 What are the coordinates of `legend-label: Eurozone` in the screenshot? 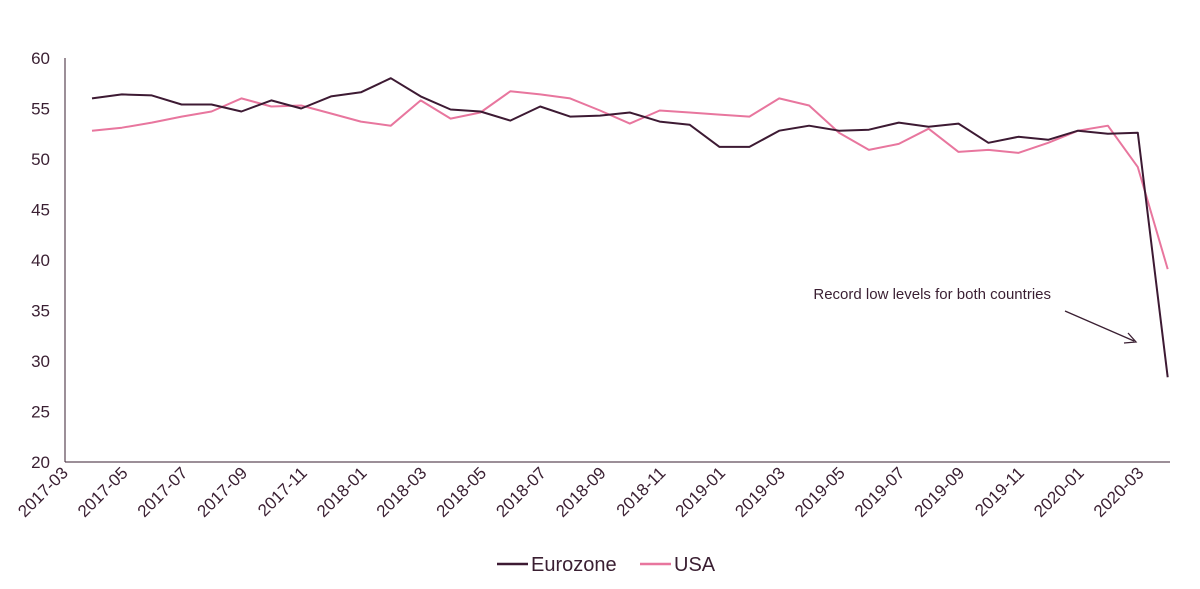 It's located at (574, 565).